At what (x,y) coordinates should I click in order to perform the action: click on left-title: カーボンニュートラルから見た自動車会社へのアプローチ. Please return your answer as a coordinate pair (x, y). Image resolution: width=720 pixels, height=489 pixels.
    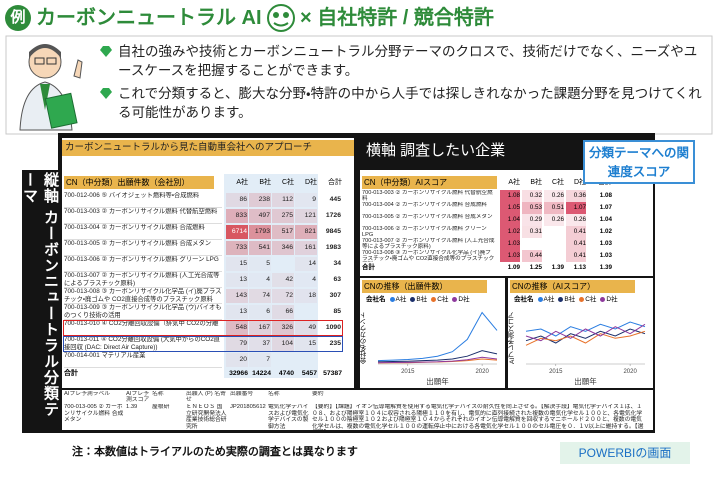
    Looking at the image, I should click on (208, 148).